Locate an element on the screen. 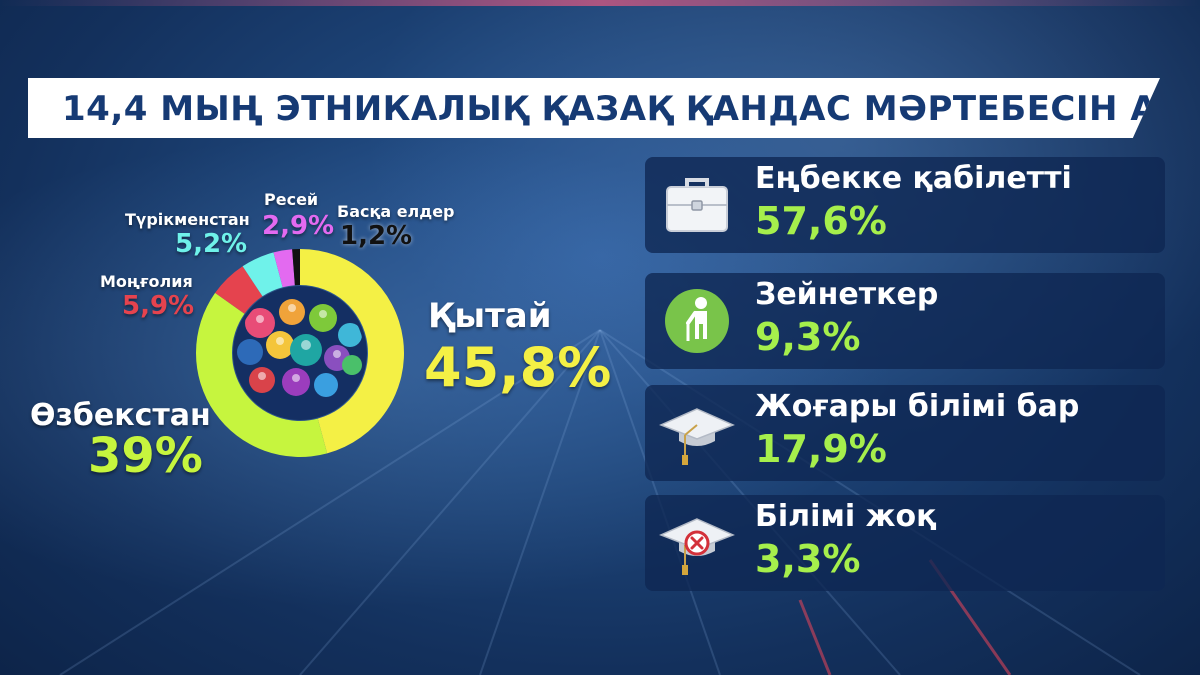 The image size is (1200, 675). label-russia-name: Ресей is located at coordinates (291, 199).